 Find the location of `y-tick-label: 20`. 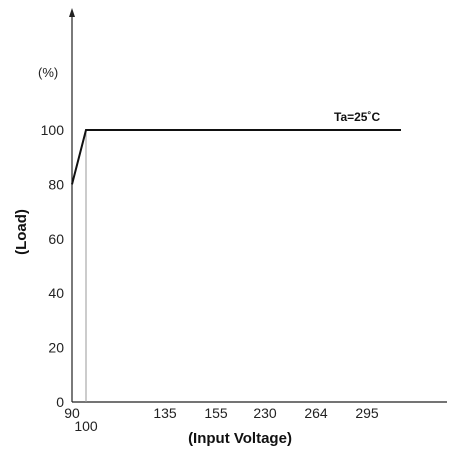

y-tick-label: 20 is located at coordinates (56, 348).